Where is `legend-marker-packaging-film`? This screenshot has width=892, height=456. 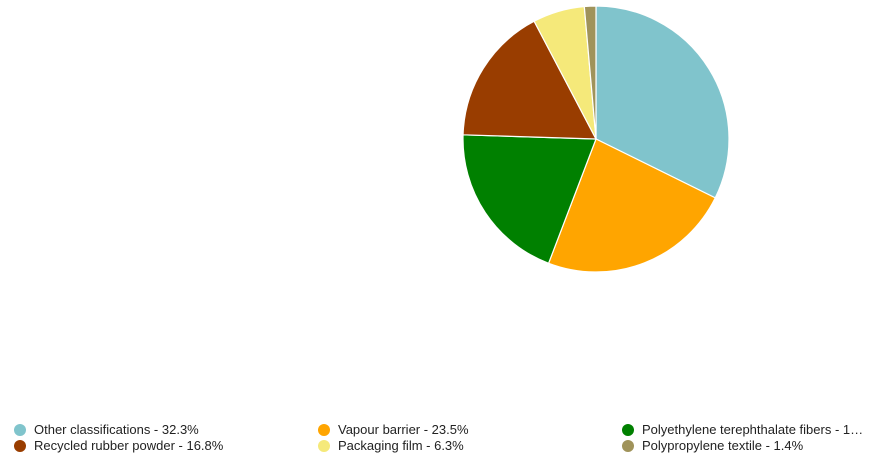 legend-marker-packaging-film is located at coordinates (324, 446).